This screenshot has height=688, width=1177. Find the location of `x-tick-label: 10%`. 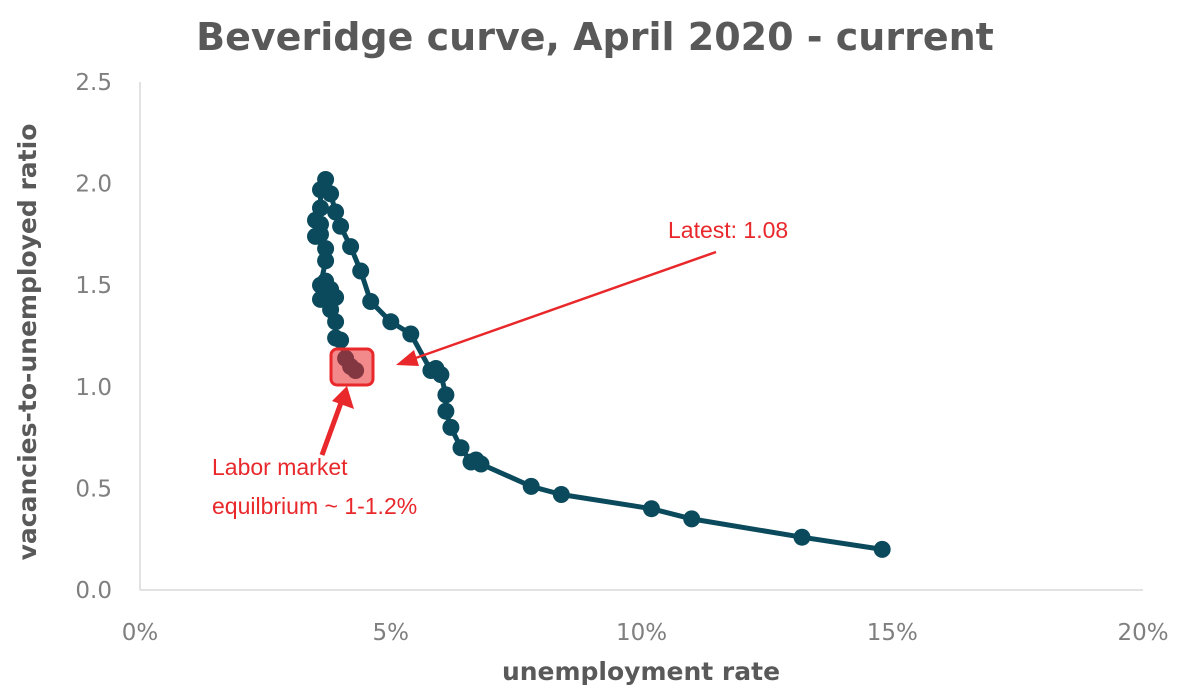

x-tick-label: 10% is located at coordinates (641, 633).